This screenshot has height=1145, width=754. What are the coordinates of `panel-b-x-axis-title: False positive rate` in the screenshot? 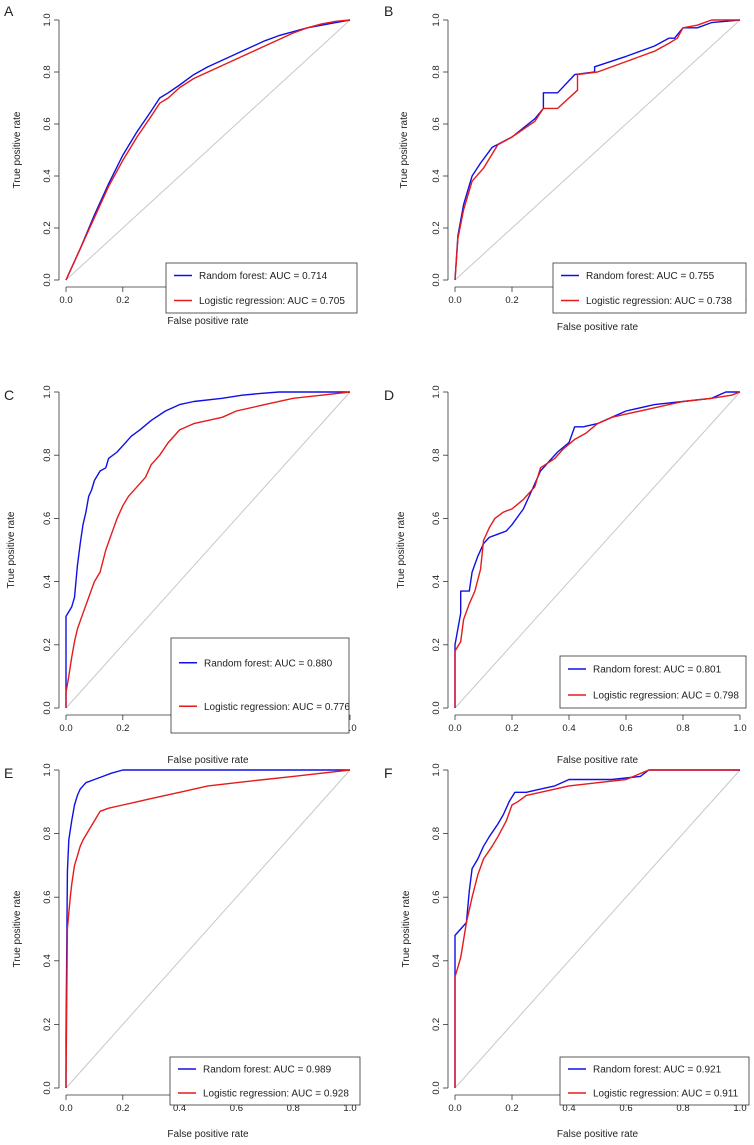 It's located at (598, 327).